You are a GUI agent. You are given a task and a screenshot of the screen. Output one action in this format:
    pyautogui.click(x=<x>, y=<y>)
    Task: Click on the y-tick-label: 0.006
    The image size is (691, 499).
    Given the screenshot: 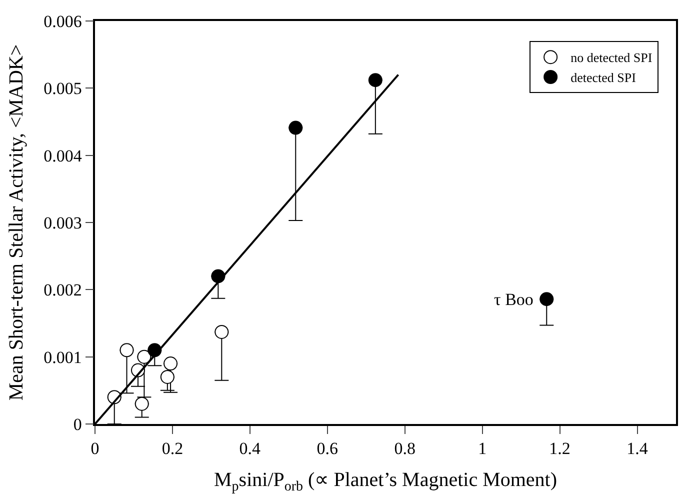 What is the action you would take?
    pyautogui.click(x=63, y=21)
    